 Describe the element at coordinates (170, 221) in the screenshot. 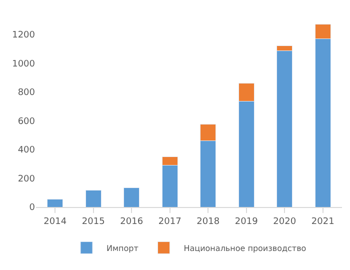

I see `x-tick-label: 2017` at that location.